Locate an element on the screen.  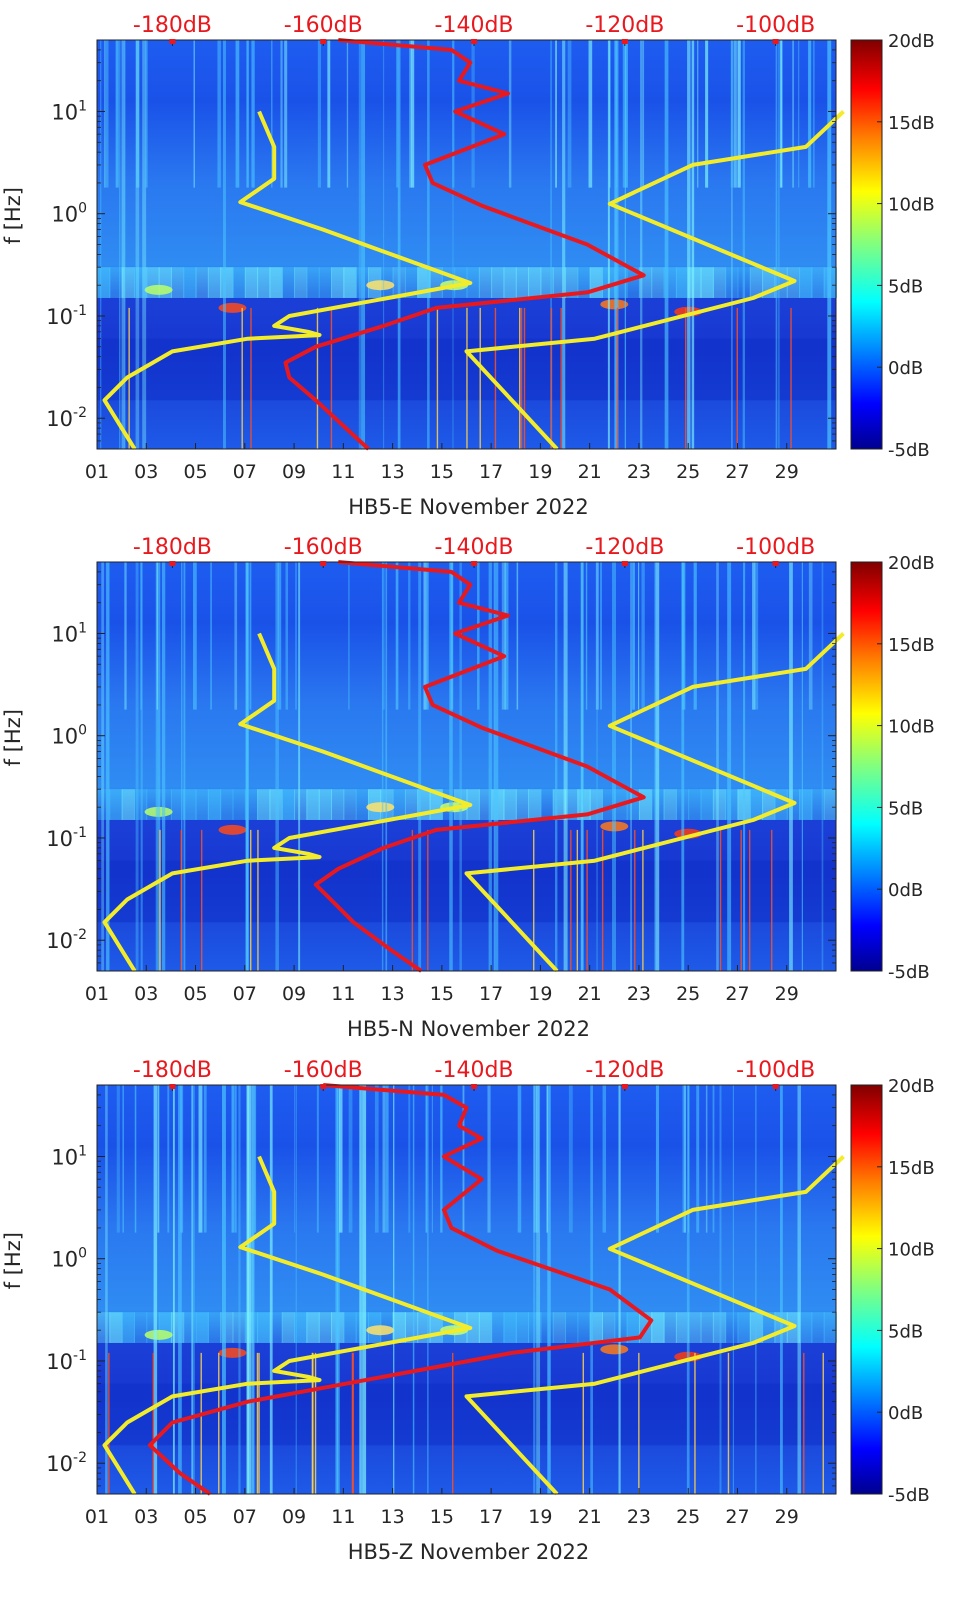
x-tick-label: 13 is located at coordinates (393, 472).